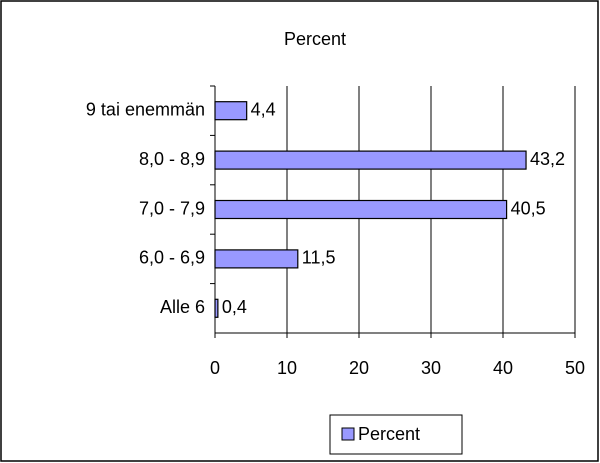  Describe the element at coordinates (359, 368) in the screenshot. I see `x-tick-label: 20` at that location.